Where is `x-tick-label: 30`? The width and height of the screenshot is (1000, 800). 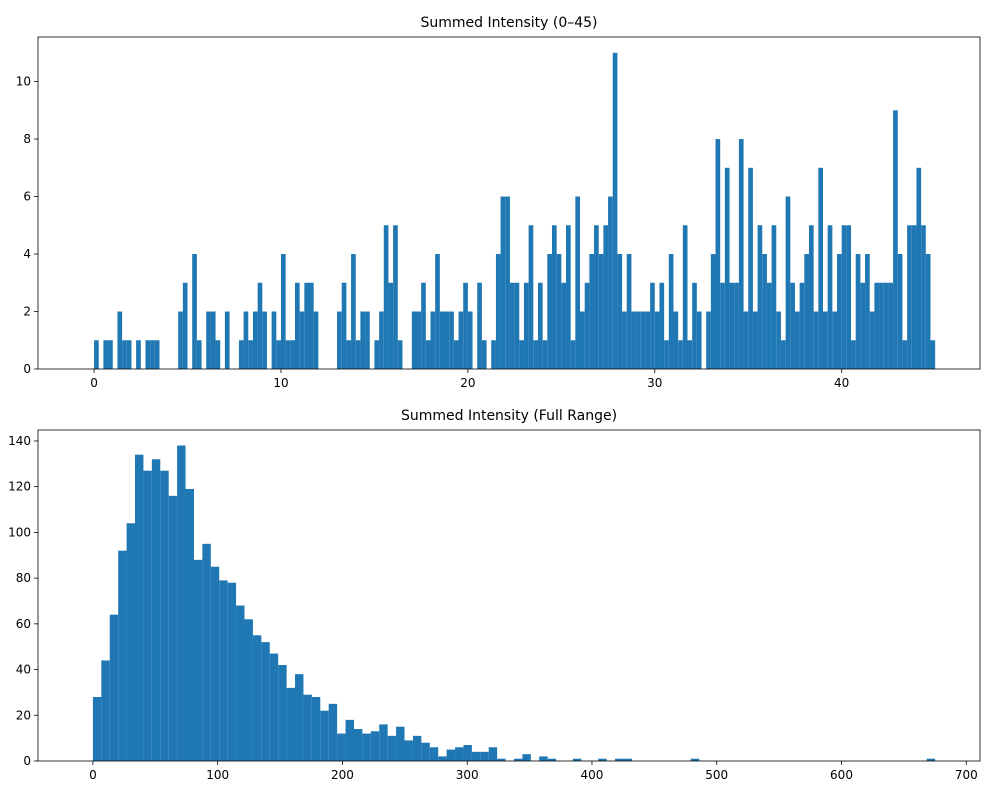 x-tick-label: 30 is located at coordinates (654, 383).